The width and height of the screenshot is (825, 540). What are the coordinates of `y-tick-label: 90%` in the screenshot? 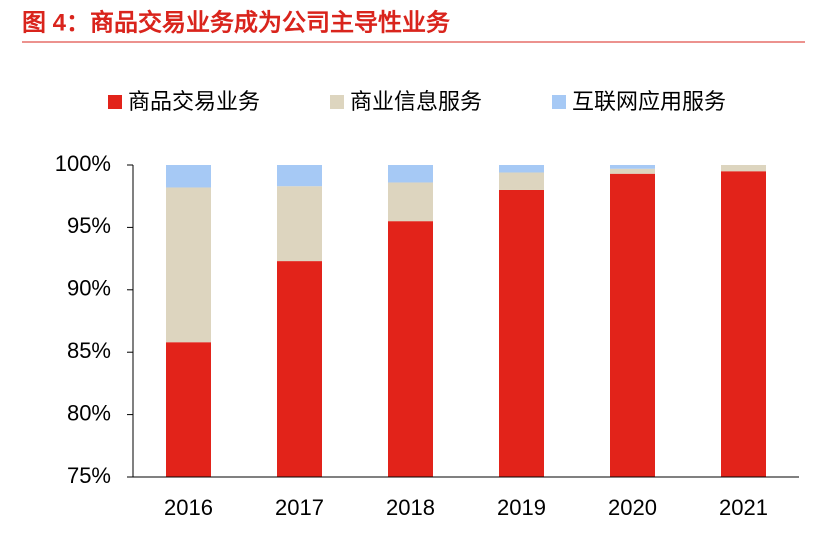 It's located at (89, 288).